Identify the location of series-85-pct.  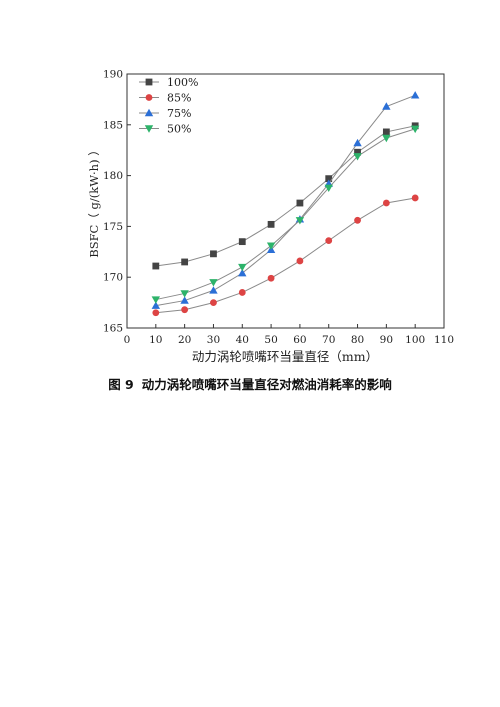
(285, 255).